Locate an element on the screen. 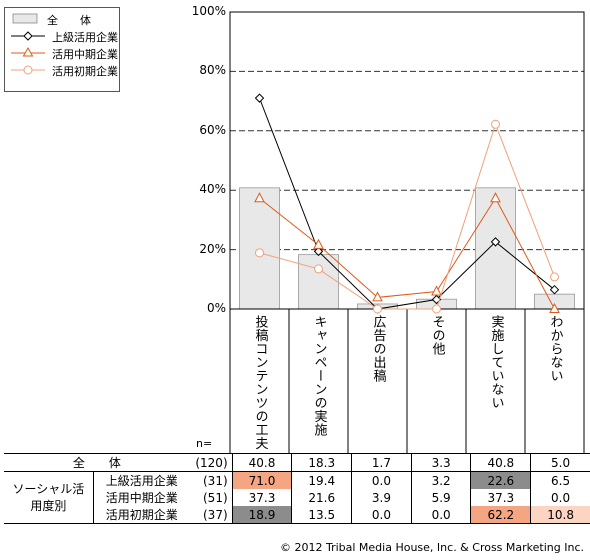 The image size is (590, 560). bars is located at coordinates (407, 248).